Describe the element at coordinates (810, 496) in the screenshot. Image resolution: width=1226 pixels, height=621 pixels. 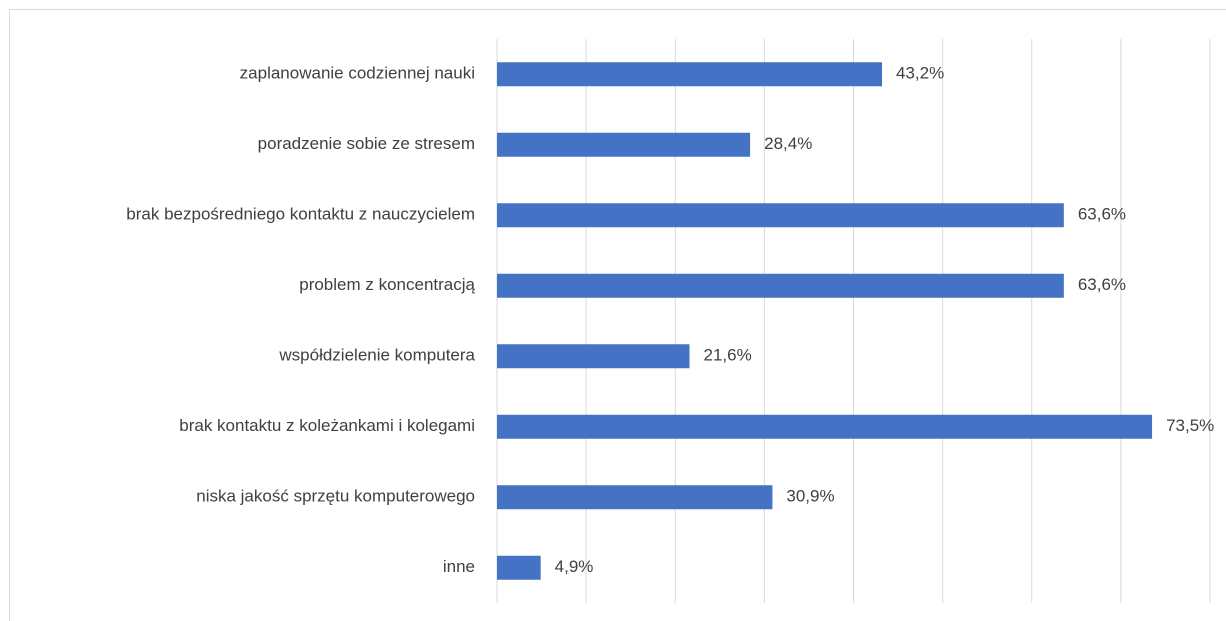
I see `data-label: 30,9%` at that location.